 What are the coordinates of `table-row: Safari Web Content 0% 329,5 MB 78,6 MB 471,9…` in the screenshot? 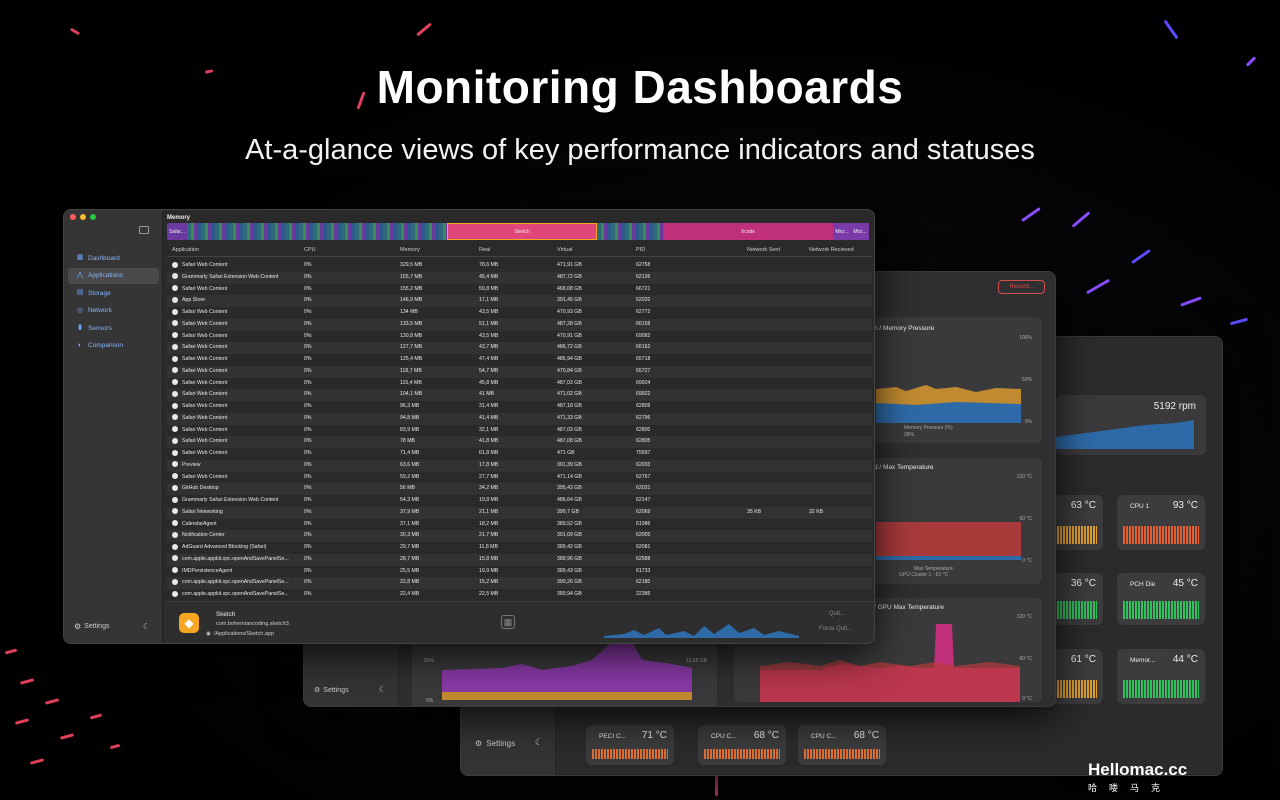 It's located at (519, 266).